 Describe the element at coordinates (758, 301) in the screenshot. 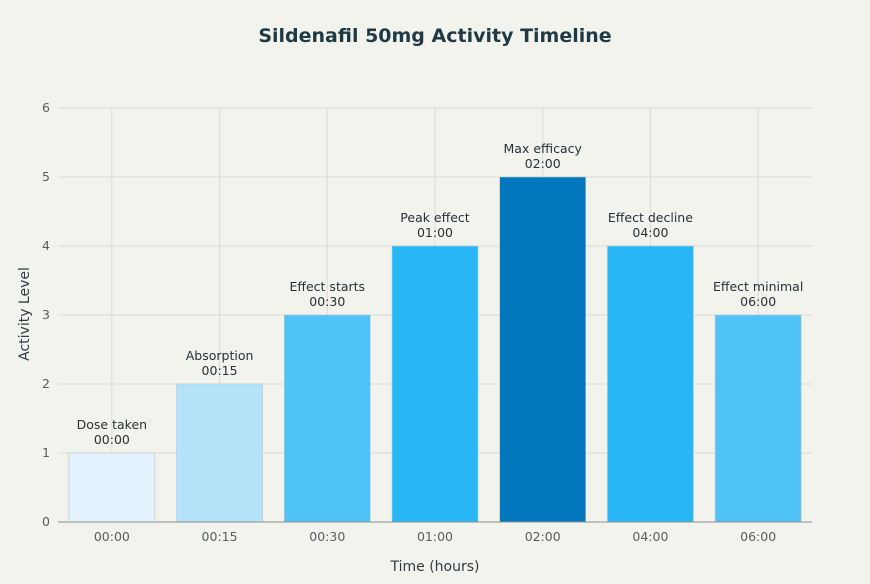

I see `bar-annotation-time: 06:00` at that location.